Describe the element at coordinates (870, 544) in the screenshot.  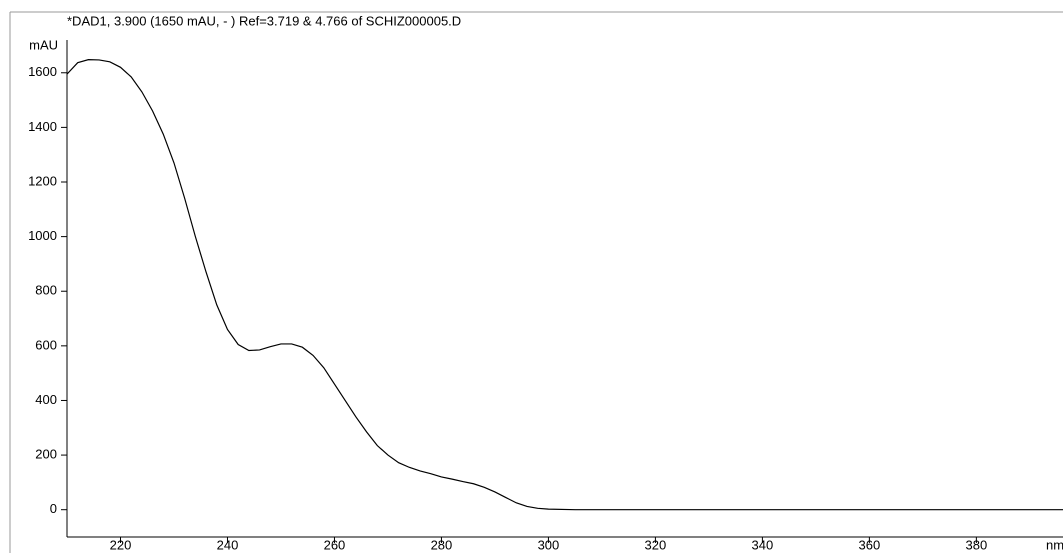
I see `x-tick-label: 360` at that location.